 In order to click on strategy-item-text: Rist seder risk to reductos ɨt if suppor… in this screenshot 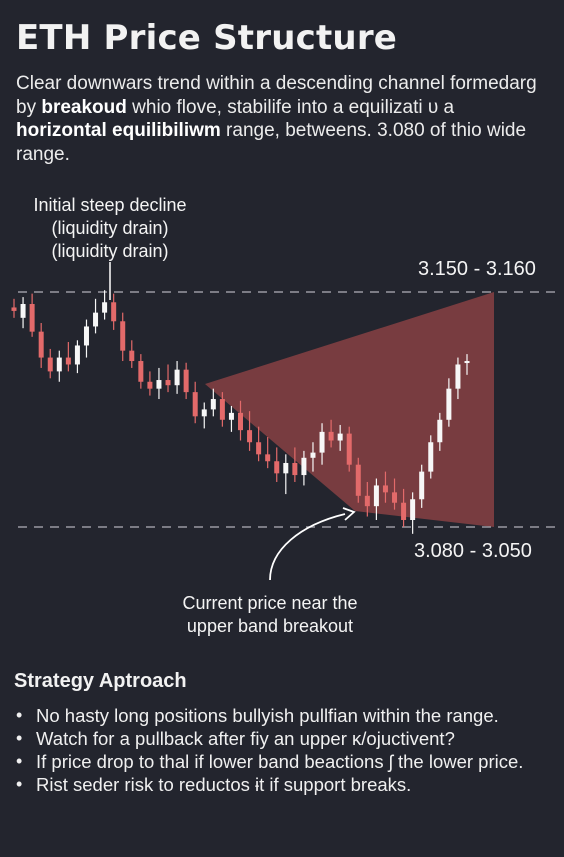, I will do `click(224, 784)`.